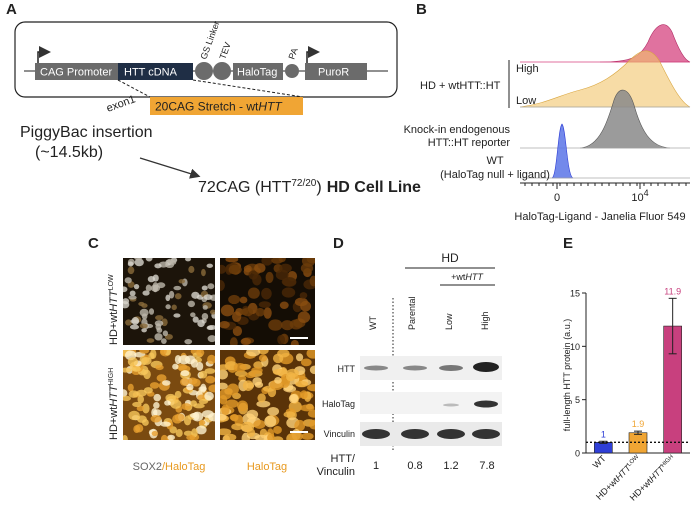 This screenshot has width=698, height=505. I want to click on puror-label: PuroR, so click(333, 73).